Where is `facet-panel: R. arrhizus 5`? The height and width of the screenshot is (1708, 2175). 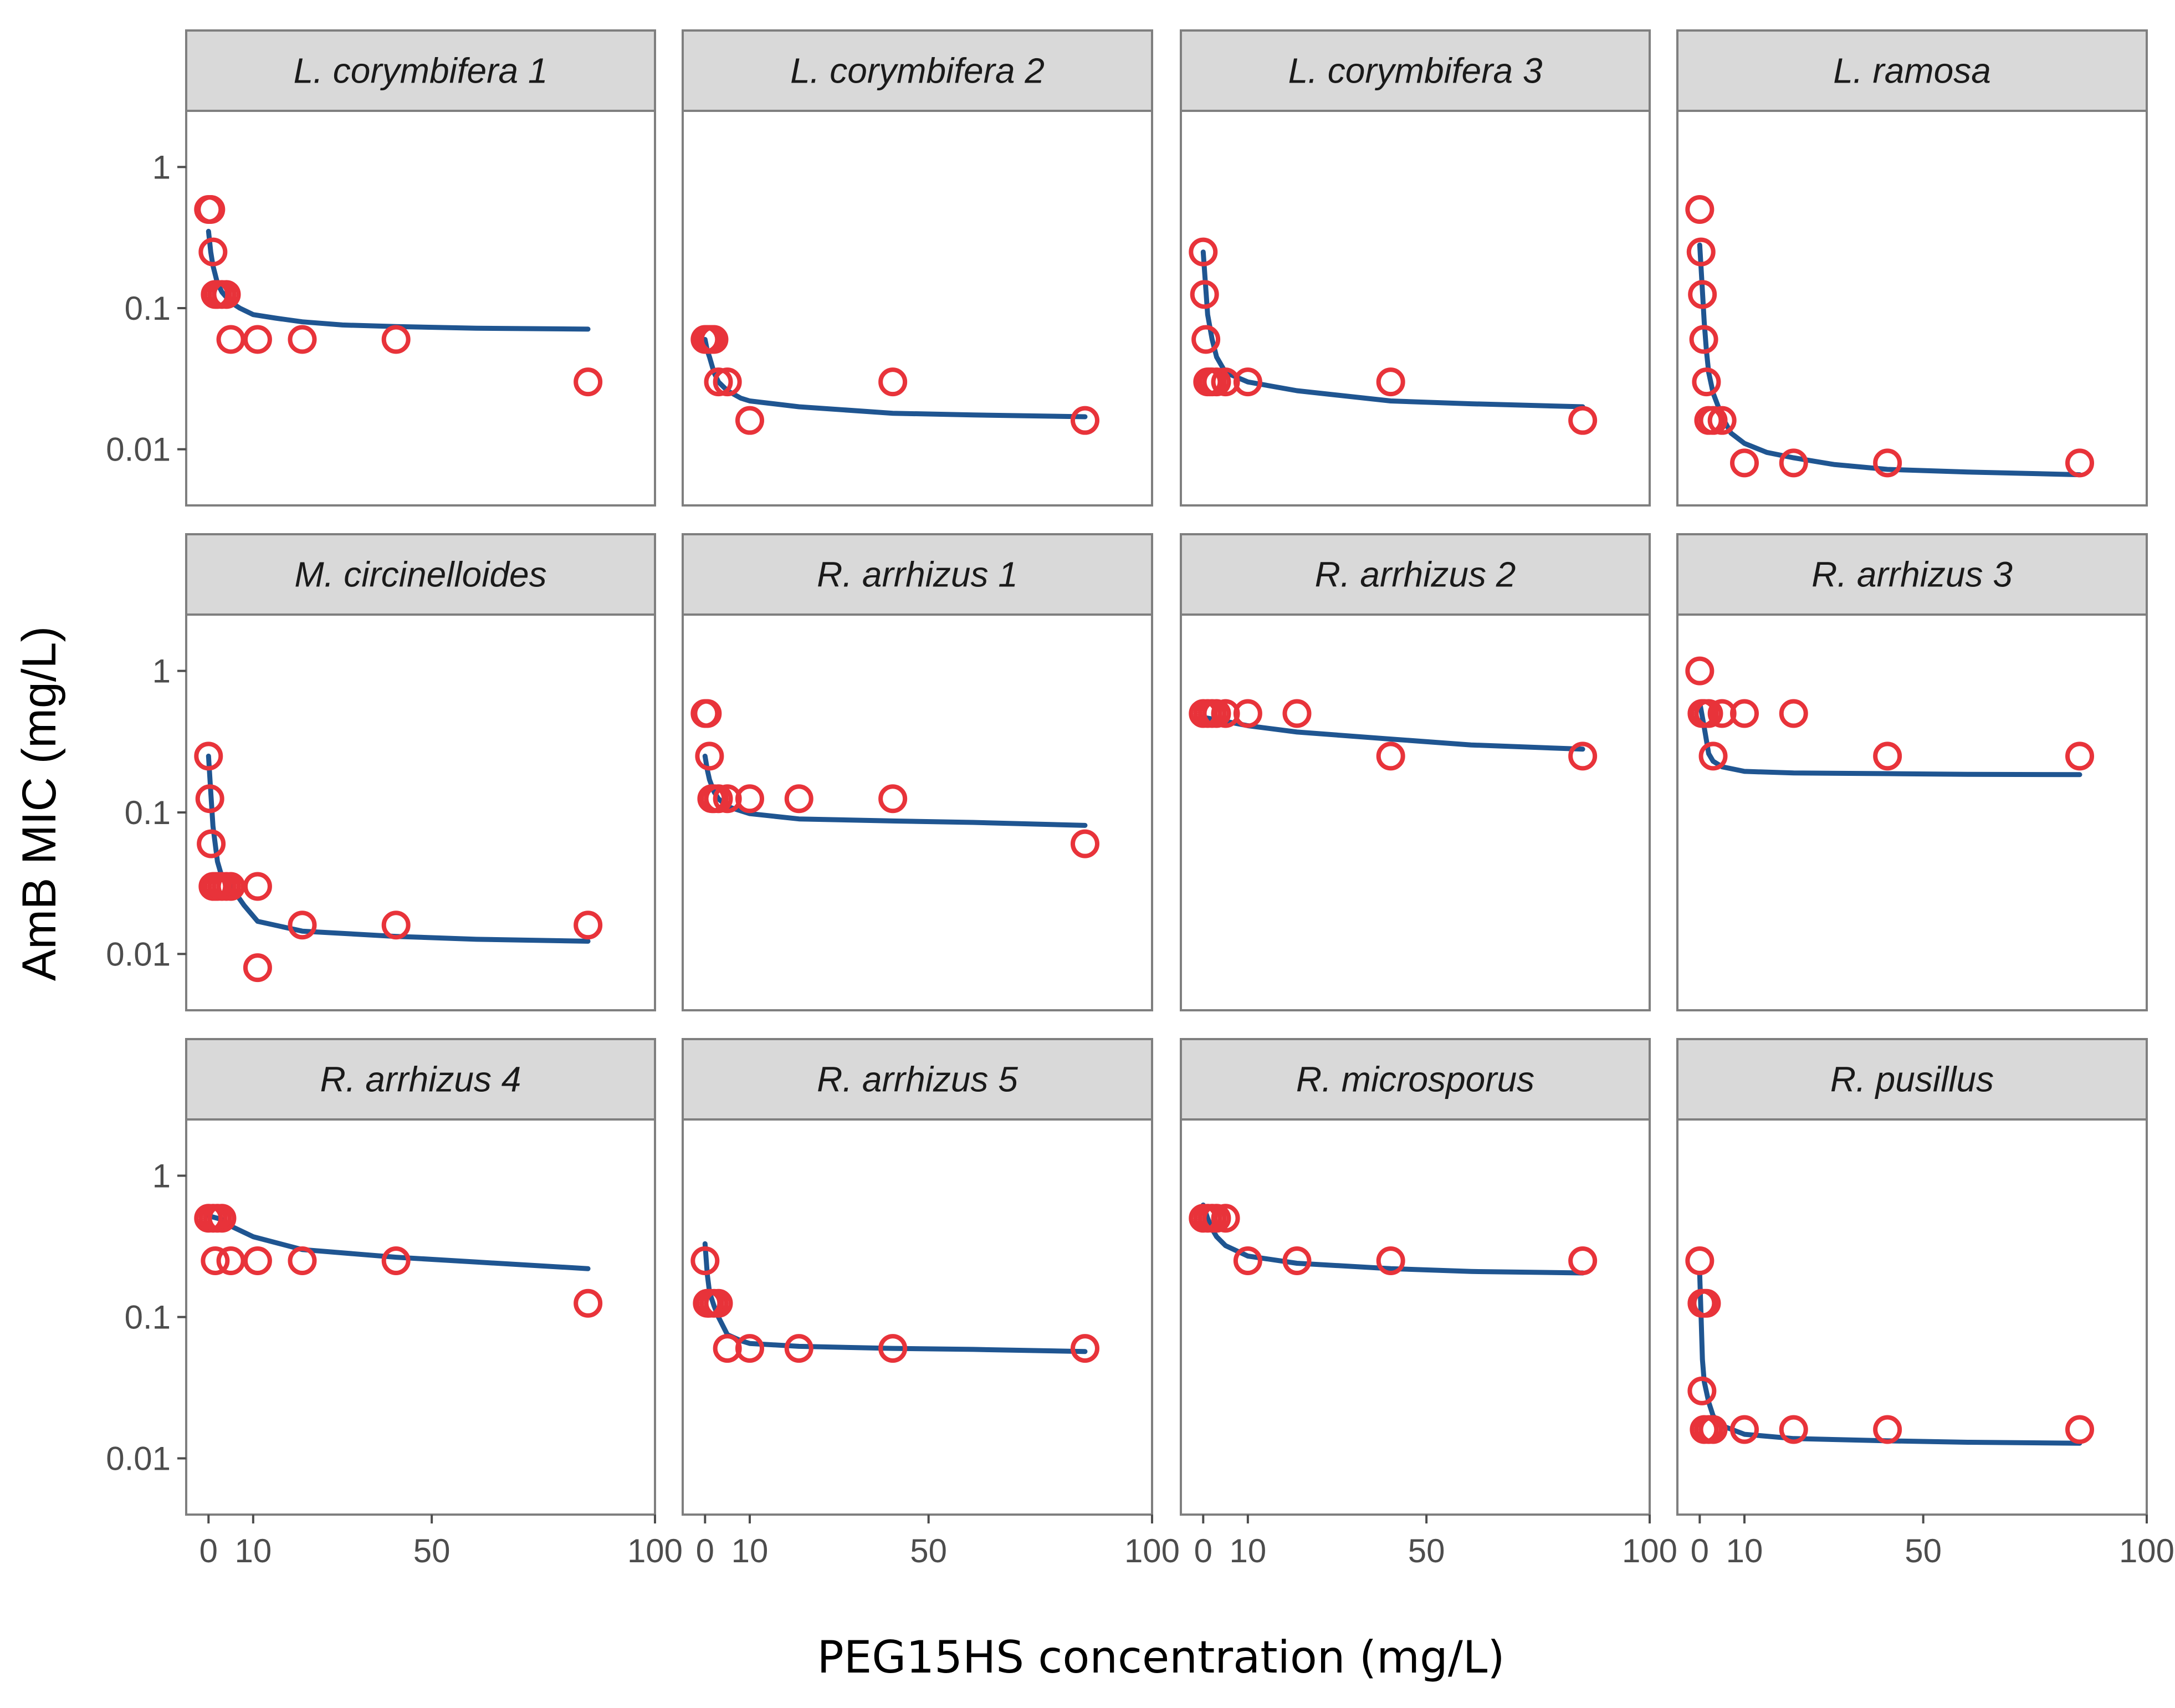 facet-panel: R. arrhizus 5 is located at coordinates (917, 1277).